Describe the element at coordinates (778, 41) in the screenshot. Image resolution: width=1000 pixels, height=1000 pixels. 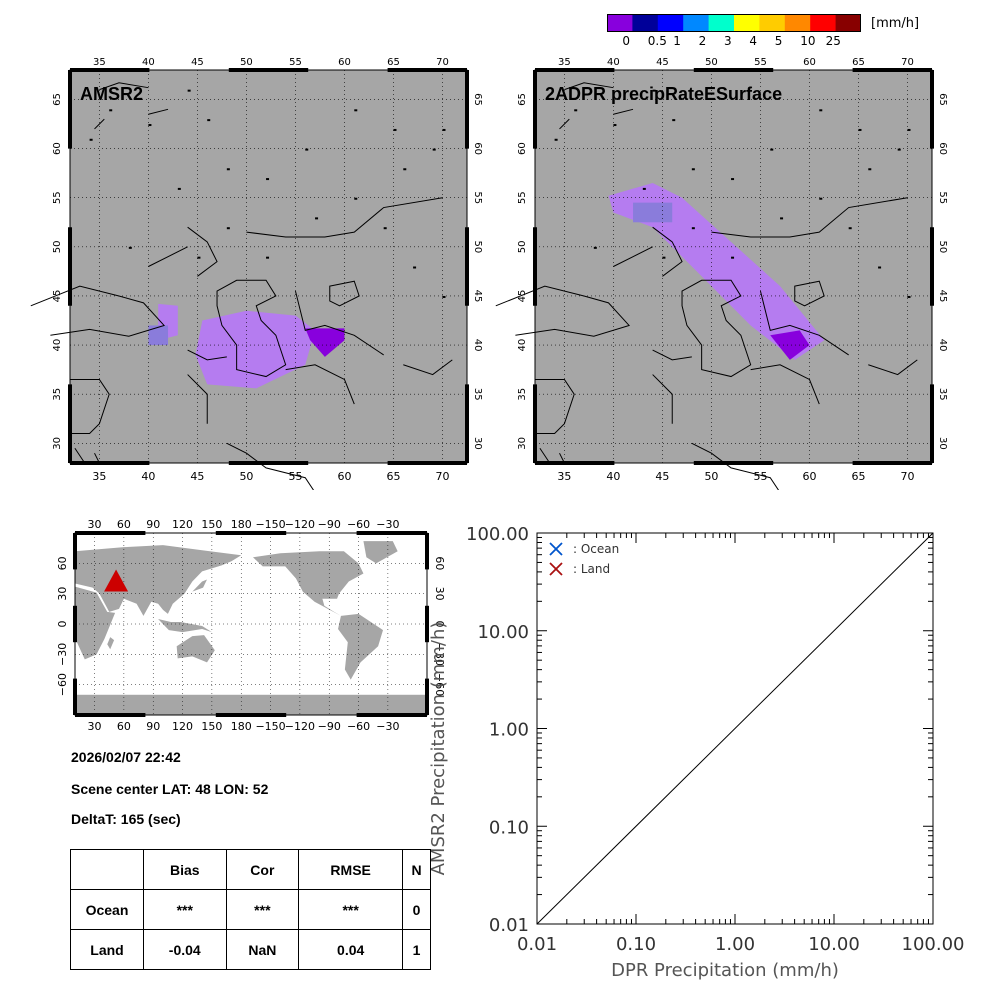
I see `colorbar-tick-label: 5` at that location.